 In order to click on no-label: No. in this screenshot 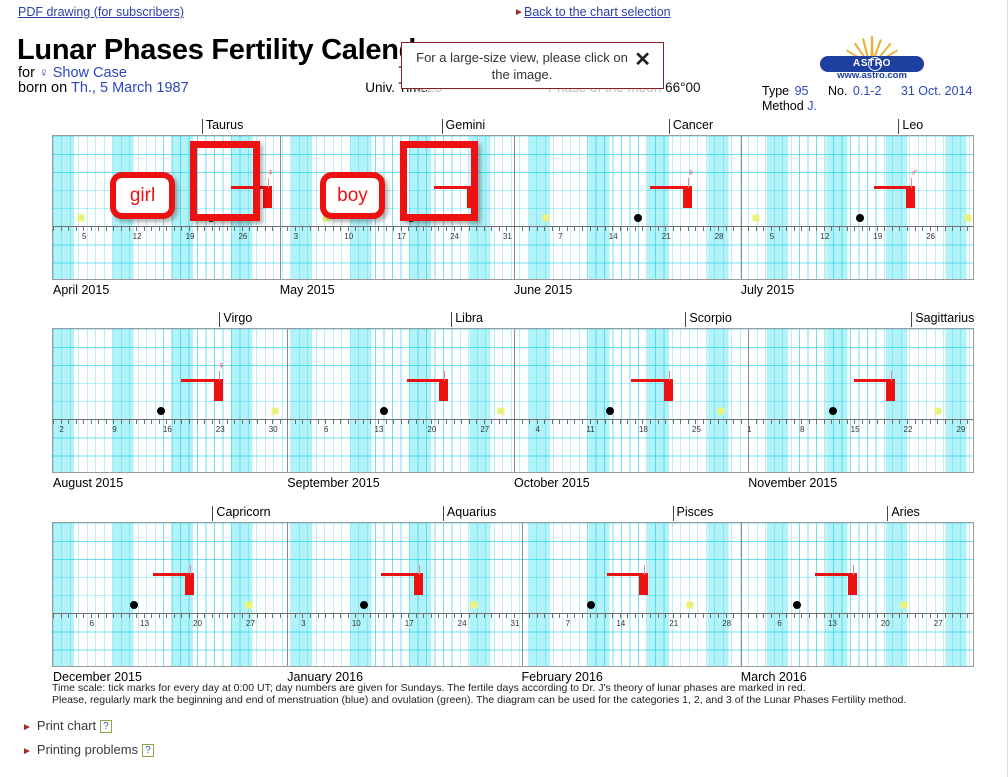, I will do `click(837, 91)`.